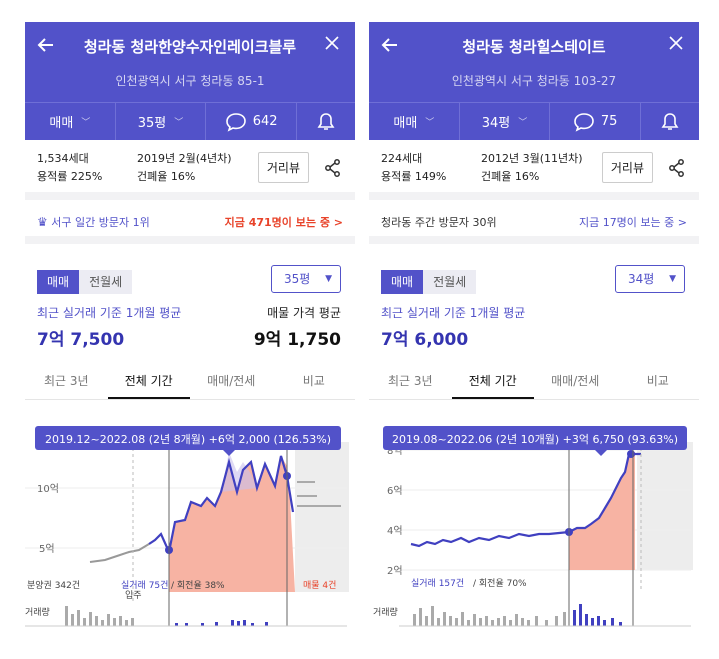 This screenshot has height=659, width=719. What do you see at coordinates (609, 121) in the screenshot?
I see `comment-count: 75` at bounding box center [609, 121].